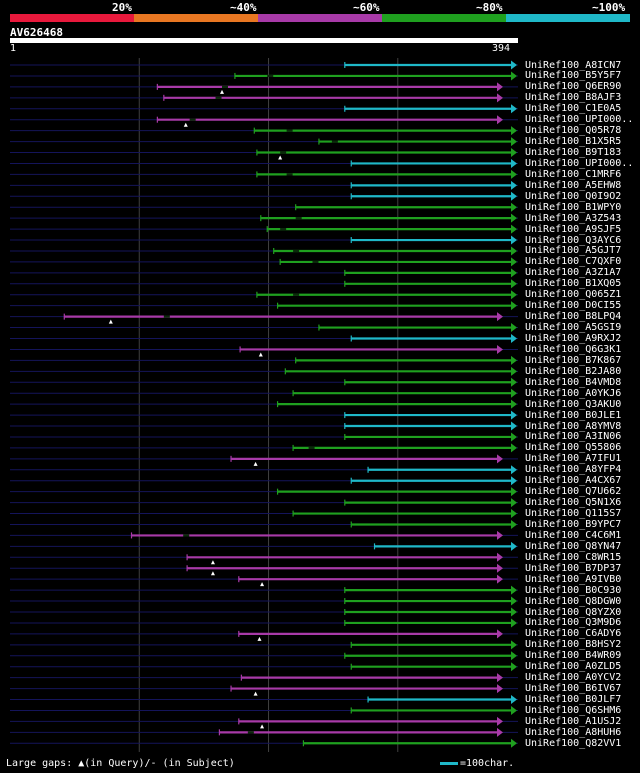 This screenshot has height=773, width=640. What do you see at coordinates (573, 470) in the screenshot?
I see `hit-name-link: UniRef100_A8YFP4` at bounding box center [573, 470].